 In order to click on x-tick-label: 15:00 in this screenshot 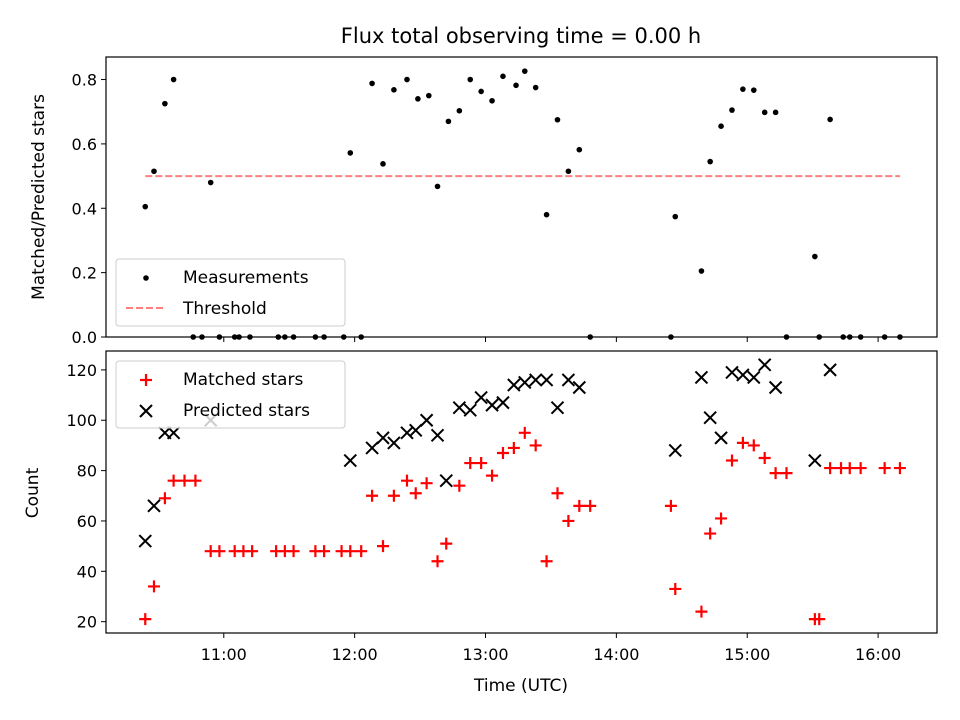, I will do `click(747, 654)`.